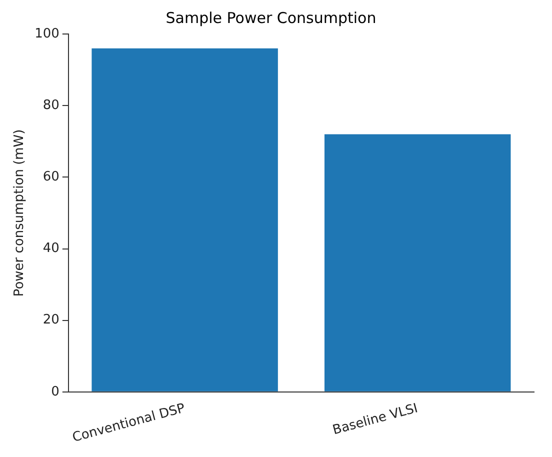  I want to click on y-tick-label: 20, so click(51, 320).